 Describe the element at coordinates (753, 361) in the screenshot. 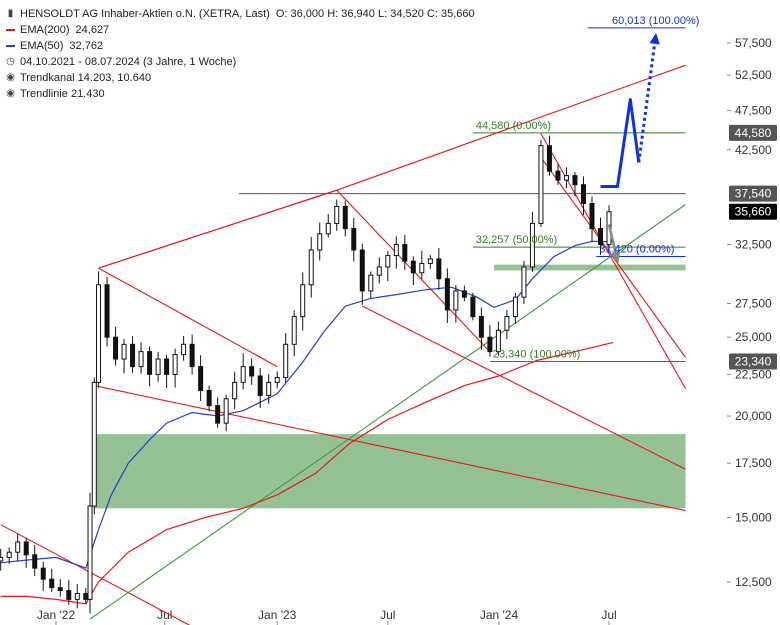

I see `price-label: 23,340` at that location.